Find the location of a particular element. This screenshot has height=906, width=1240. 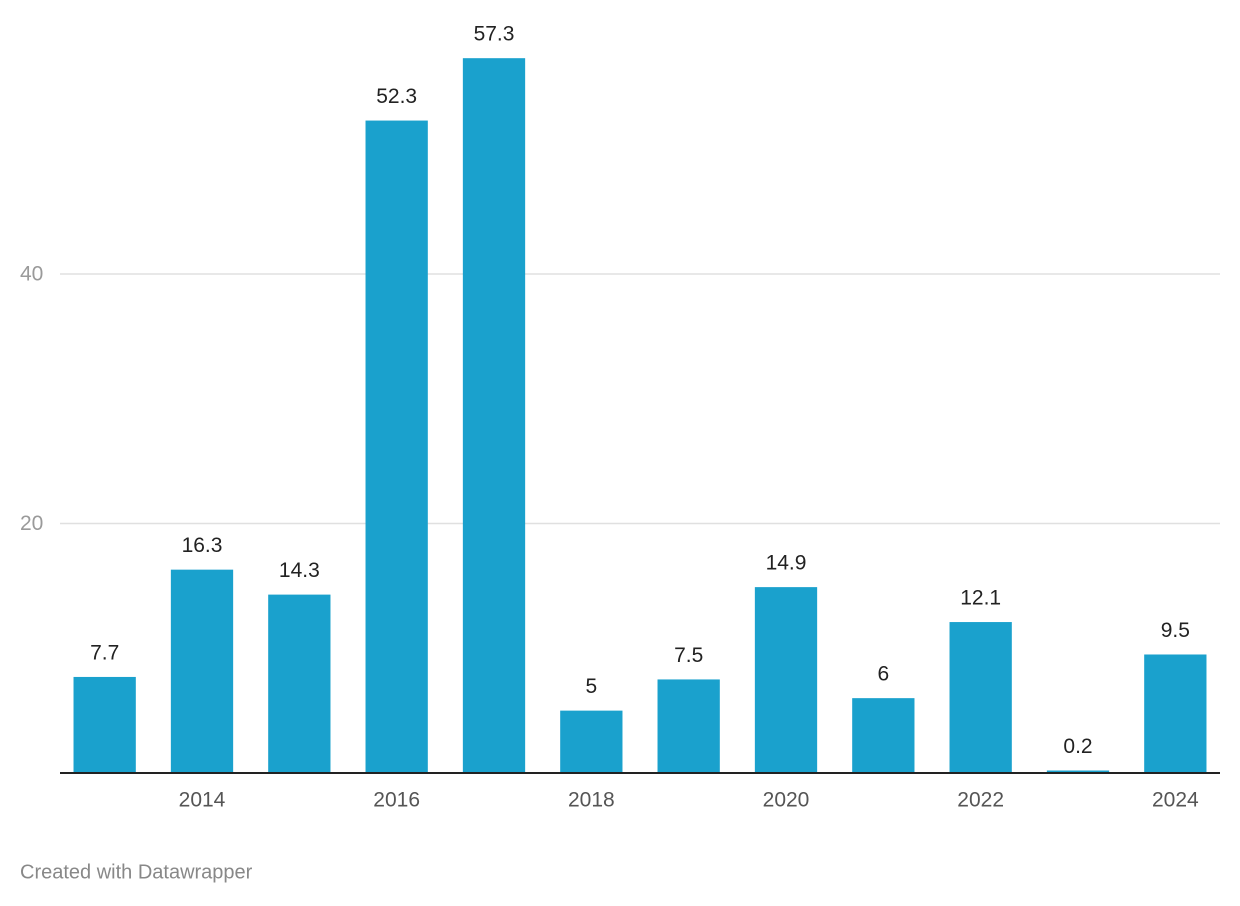

x-tick-label: 2022 is located at coordinates (980, 800).